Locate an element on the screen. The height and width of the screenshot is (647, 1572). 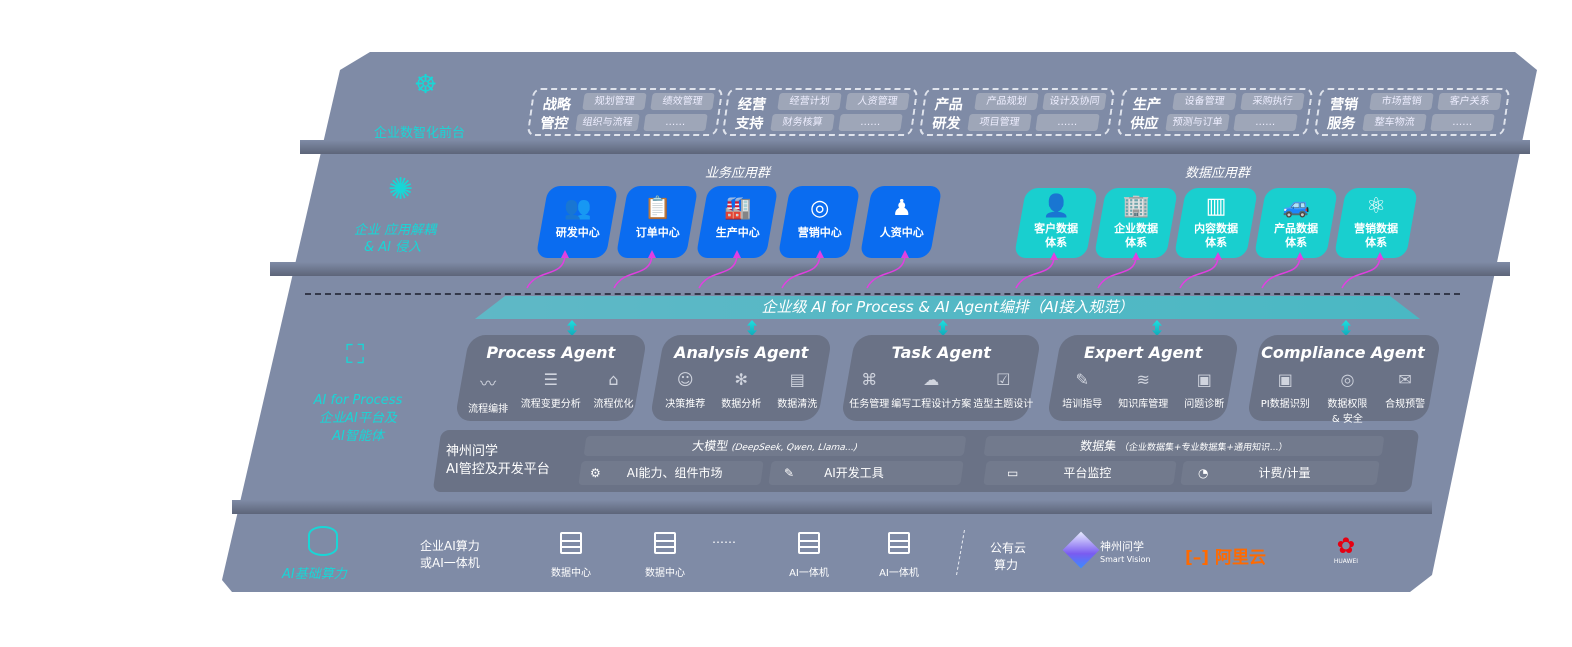
capability-icon: ☑ is located at coordinates (1003, 379).